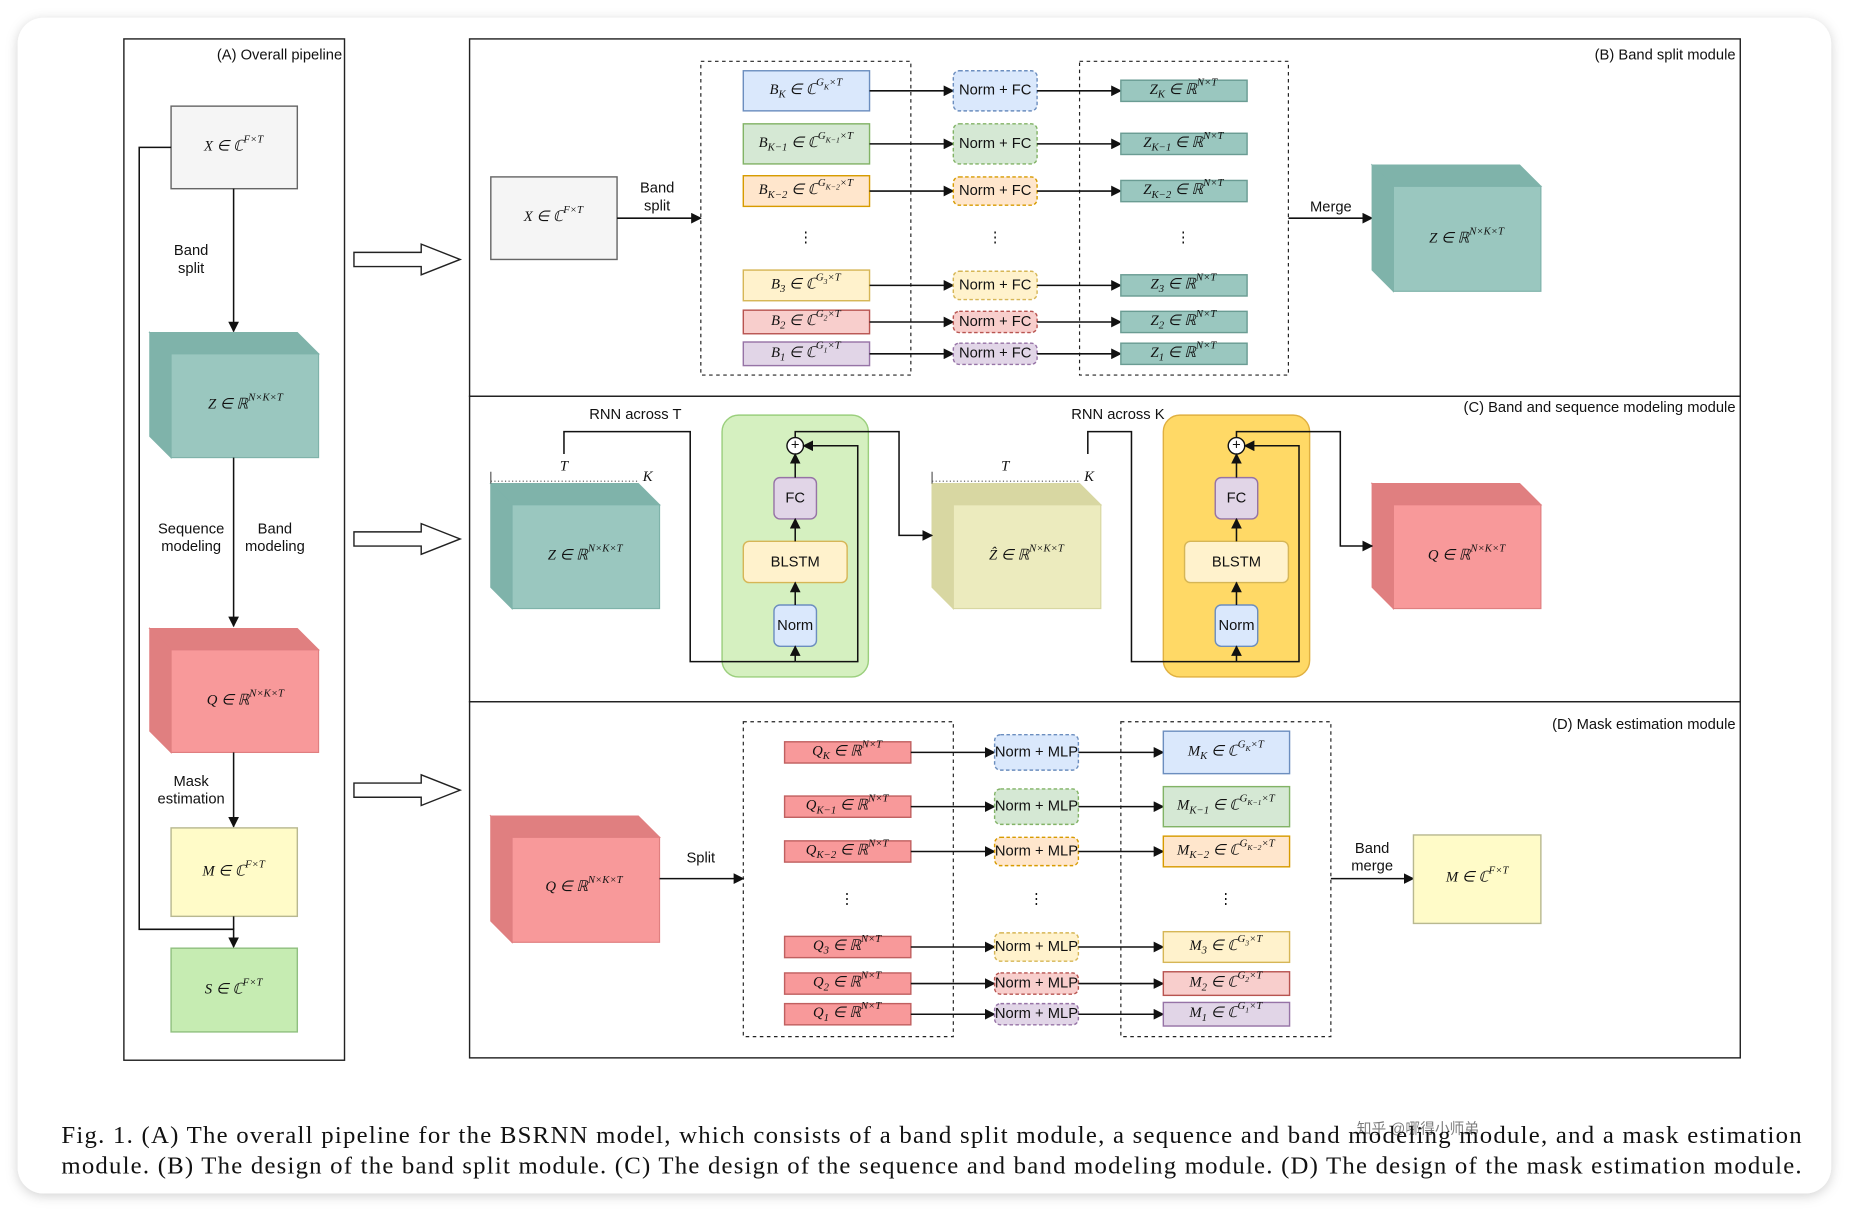 This screenshot has height=1210, width=1850. Describe the element at coordinates (657, 206) in the screenshot. I see `label: split` at that location.